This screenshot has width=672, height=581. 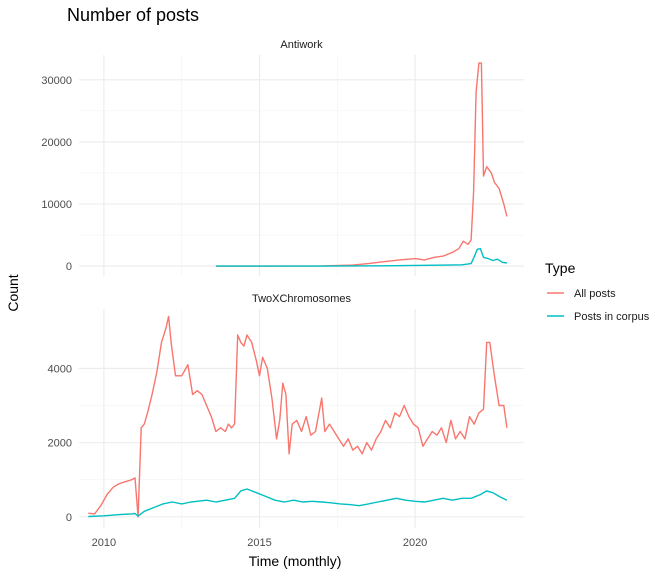 What do you see at coordinates (302, 299) in the screenshot?
I see `facet-label: TwoXChromosomes` at bounding box center [302, 299].